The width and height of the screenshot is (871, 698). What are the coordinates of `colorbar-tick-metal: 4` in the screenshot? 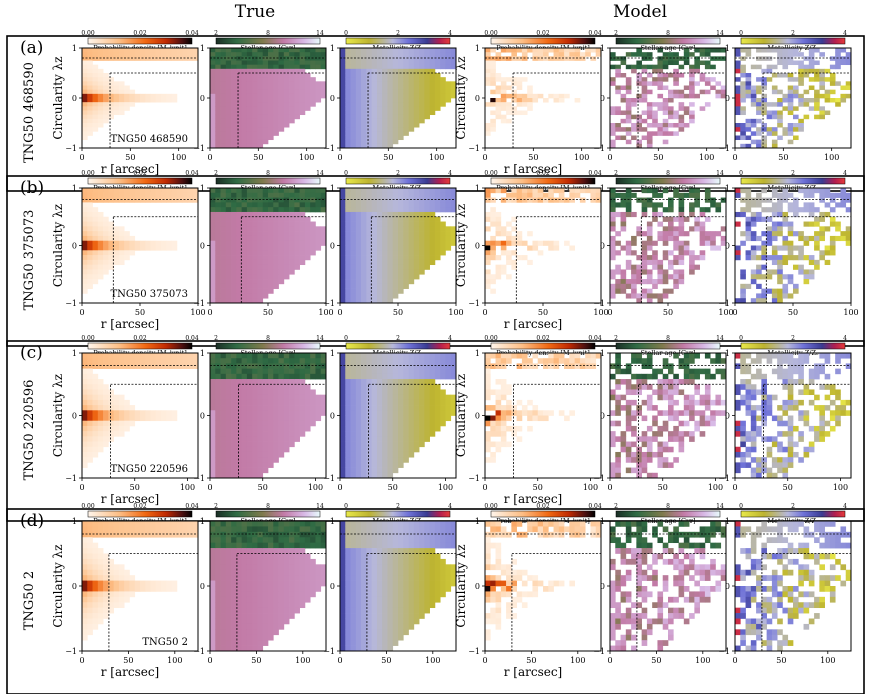 It's located at (450, 33).